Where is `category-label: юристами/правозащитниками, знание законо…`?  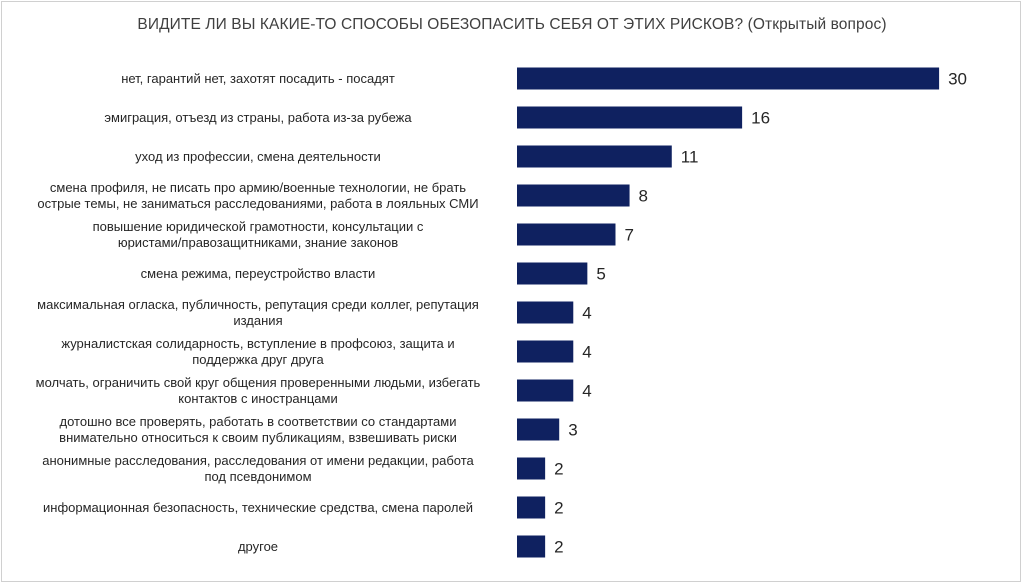 category-label: юристами/правозащитниками, знание законо… is located at coordinates (258, 242).